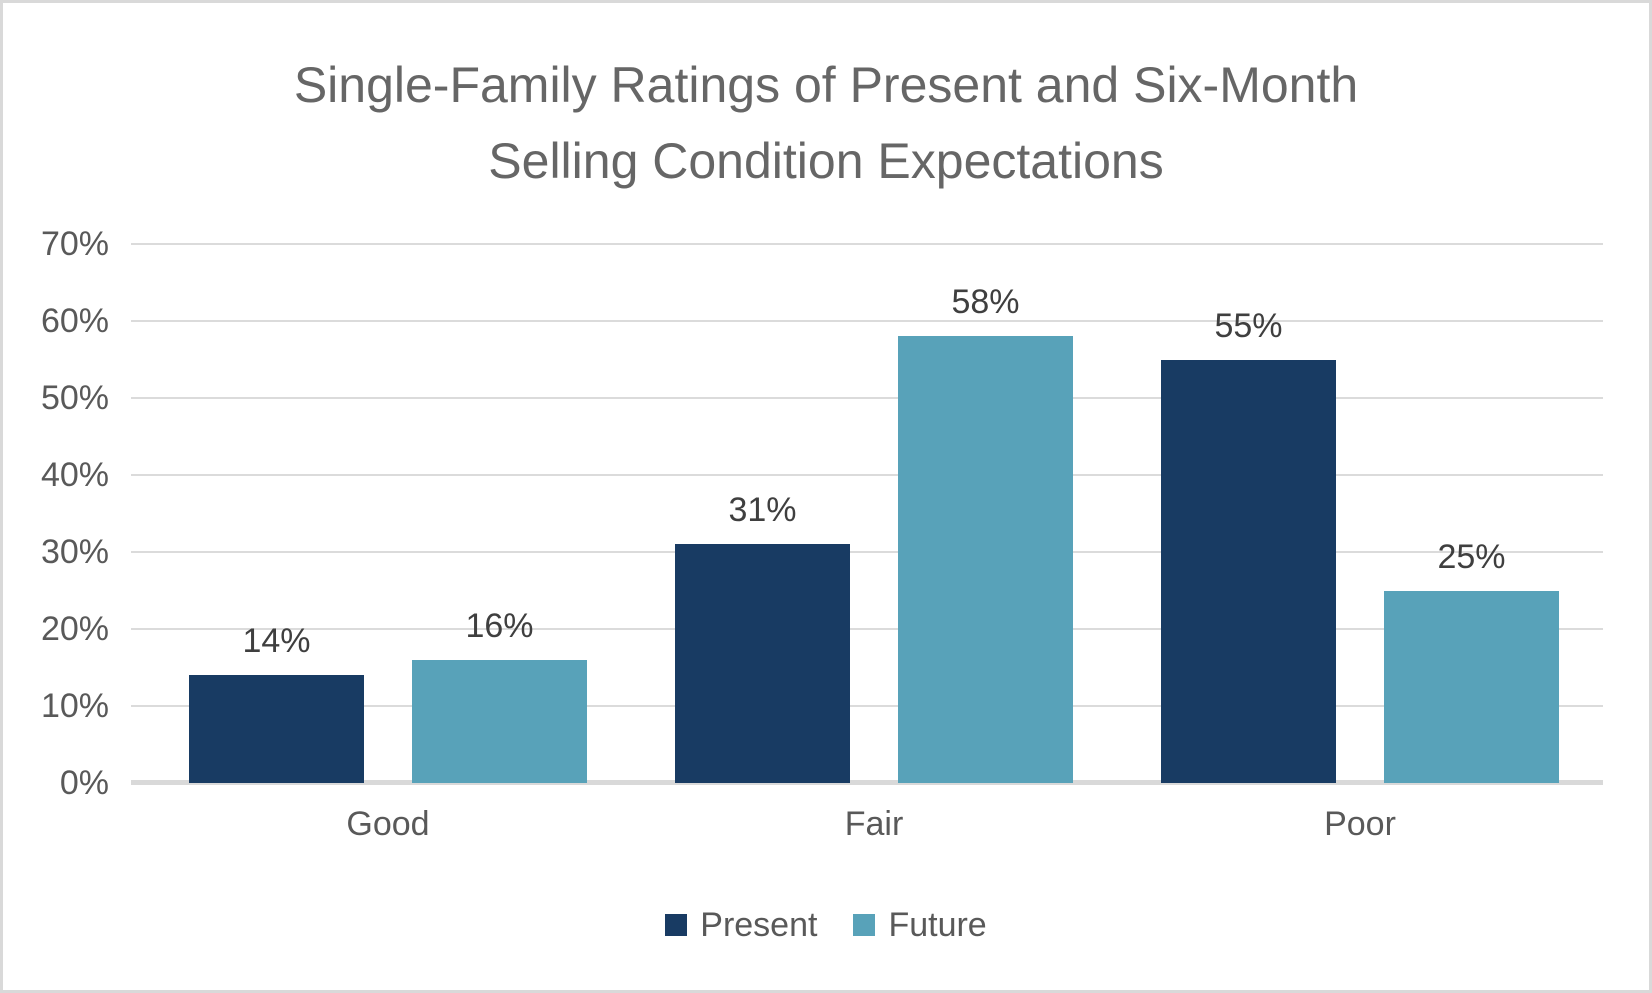  I want to click on y-tick-label: 60%, so click(74, 321).